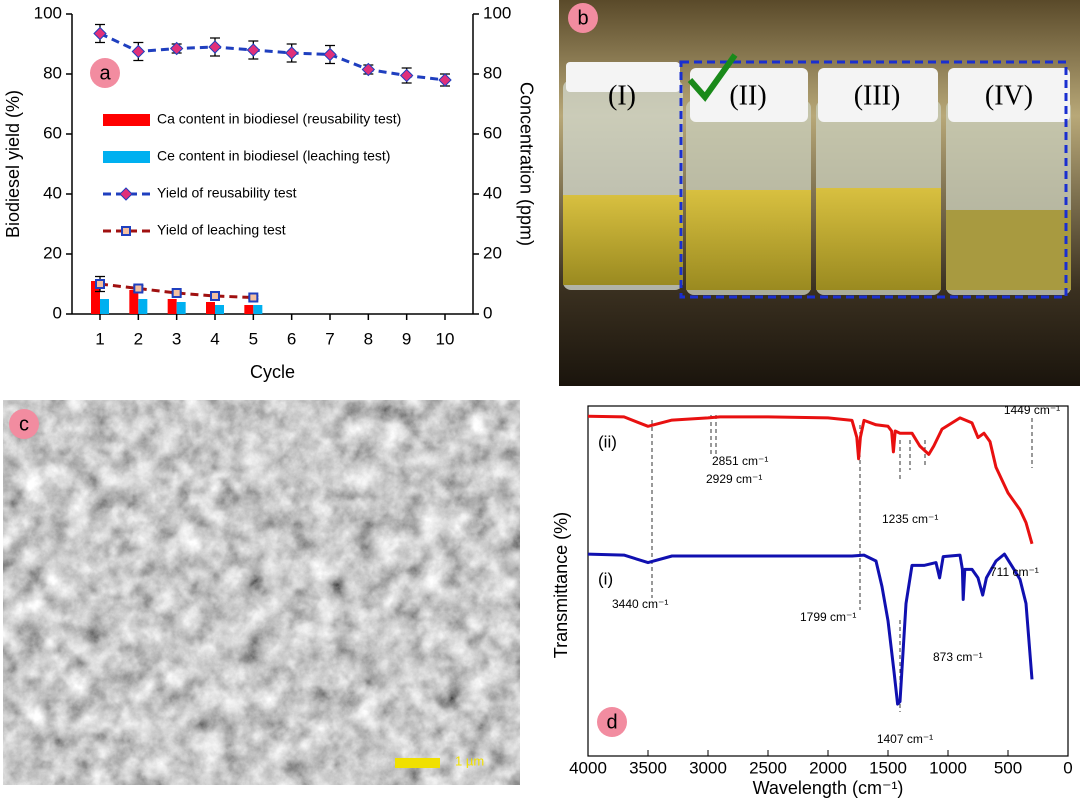 The image size is (1080, 802). I want to click on peak-annotation: 1407 cm⁻¹, so click(905, 739).